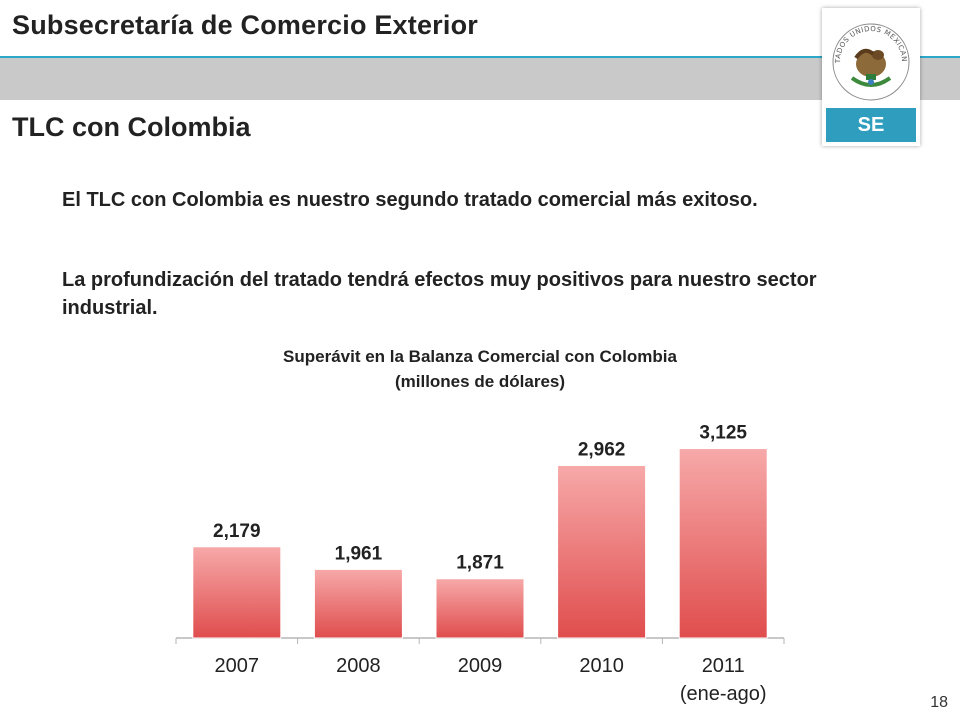  I want to click on header-accent-line, so click(480, 57).